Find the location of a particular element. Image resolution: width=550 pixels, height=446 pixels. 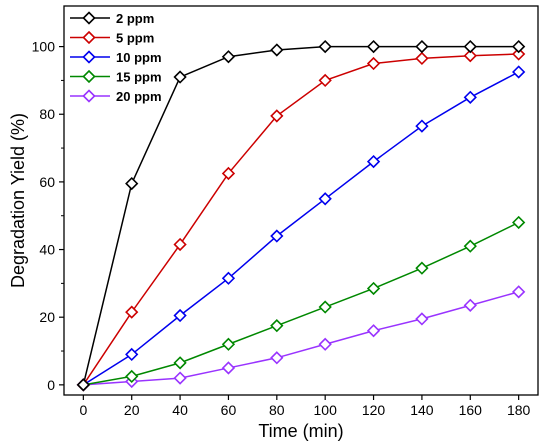

legend-label: 20 ppm is located at coordinates (139, 96).